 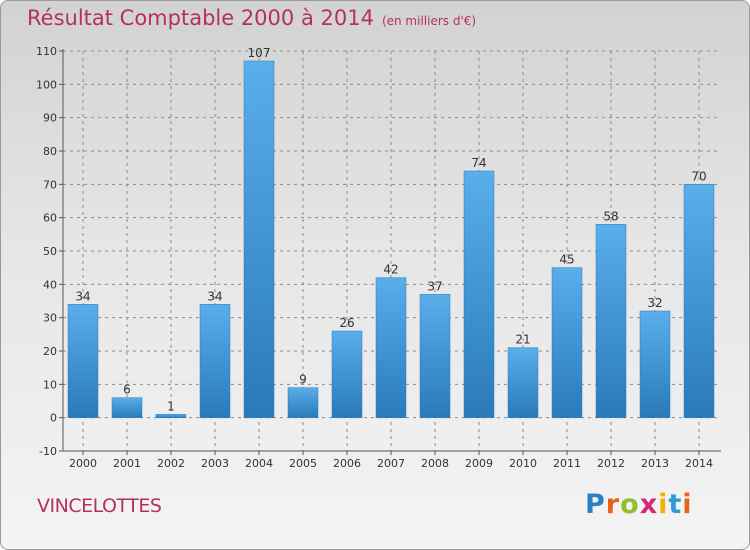 I want to click on x-tick-label: 2006, so click(x=347, y=463).